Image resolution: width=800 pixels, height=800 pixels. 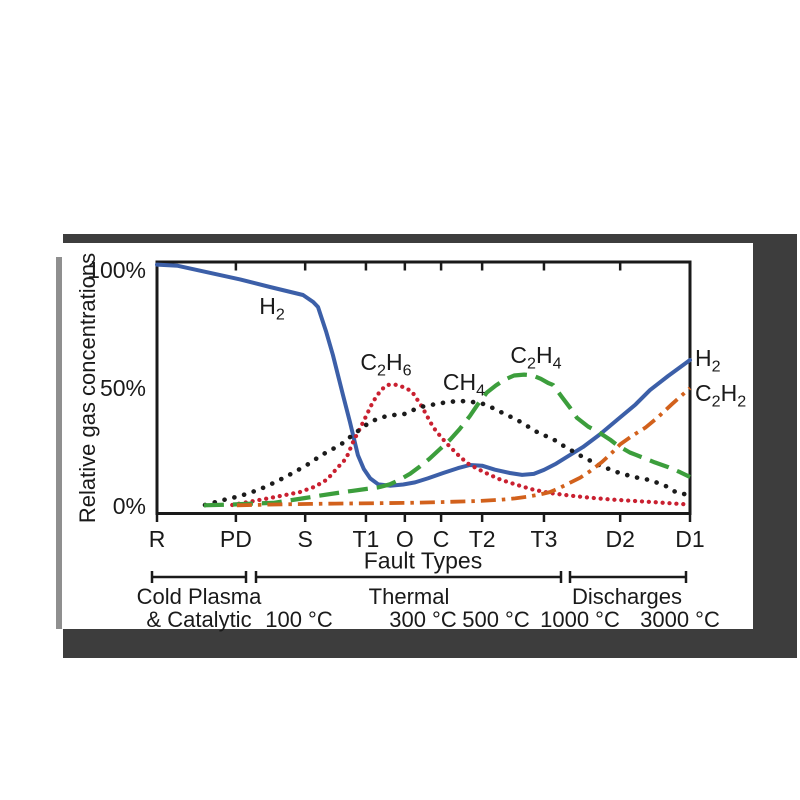 I want to click on range-label-discharges: Discharges, so click(x=627, y=597).